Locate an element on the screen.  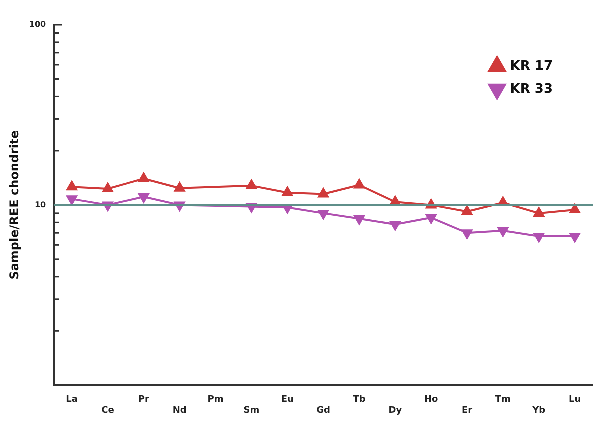
x-tick-label: Lu is located at coordinates (575, 400).